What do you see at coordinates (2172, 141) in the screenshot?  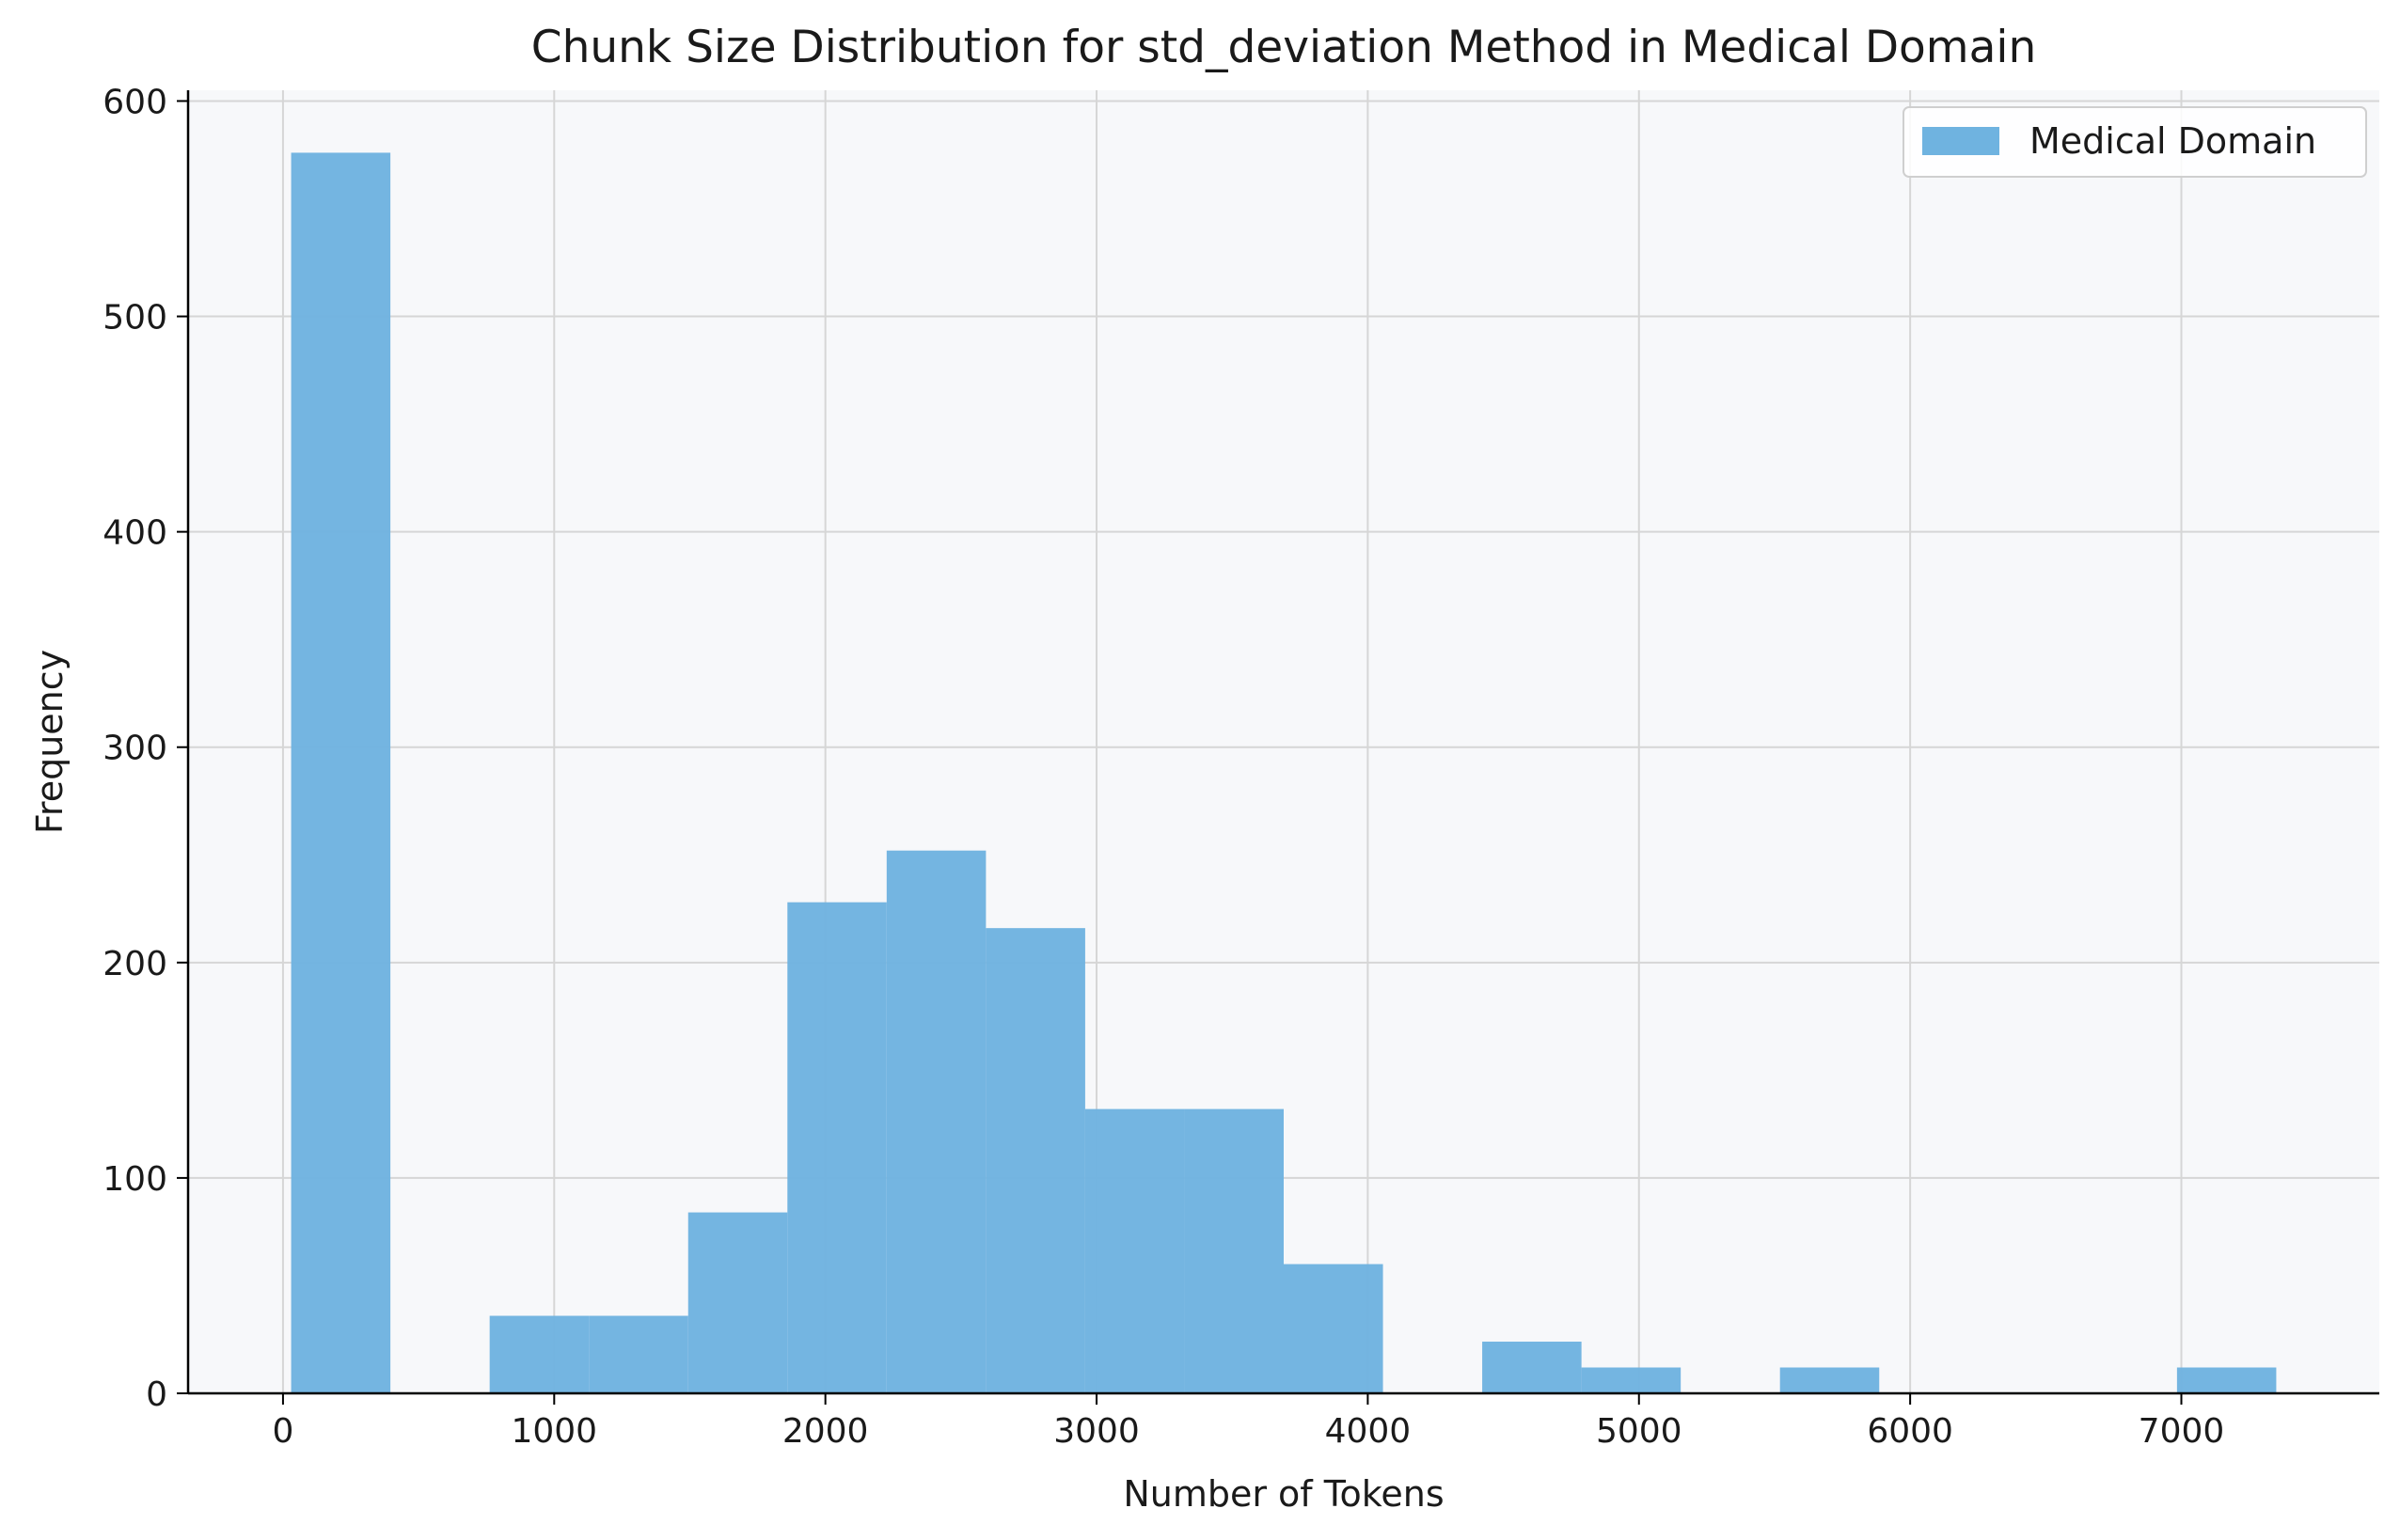 I see `legend-label: Medical Domain` at bounding box center [2172, 141].